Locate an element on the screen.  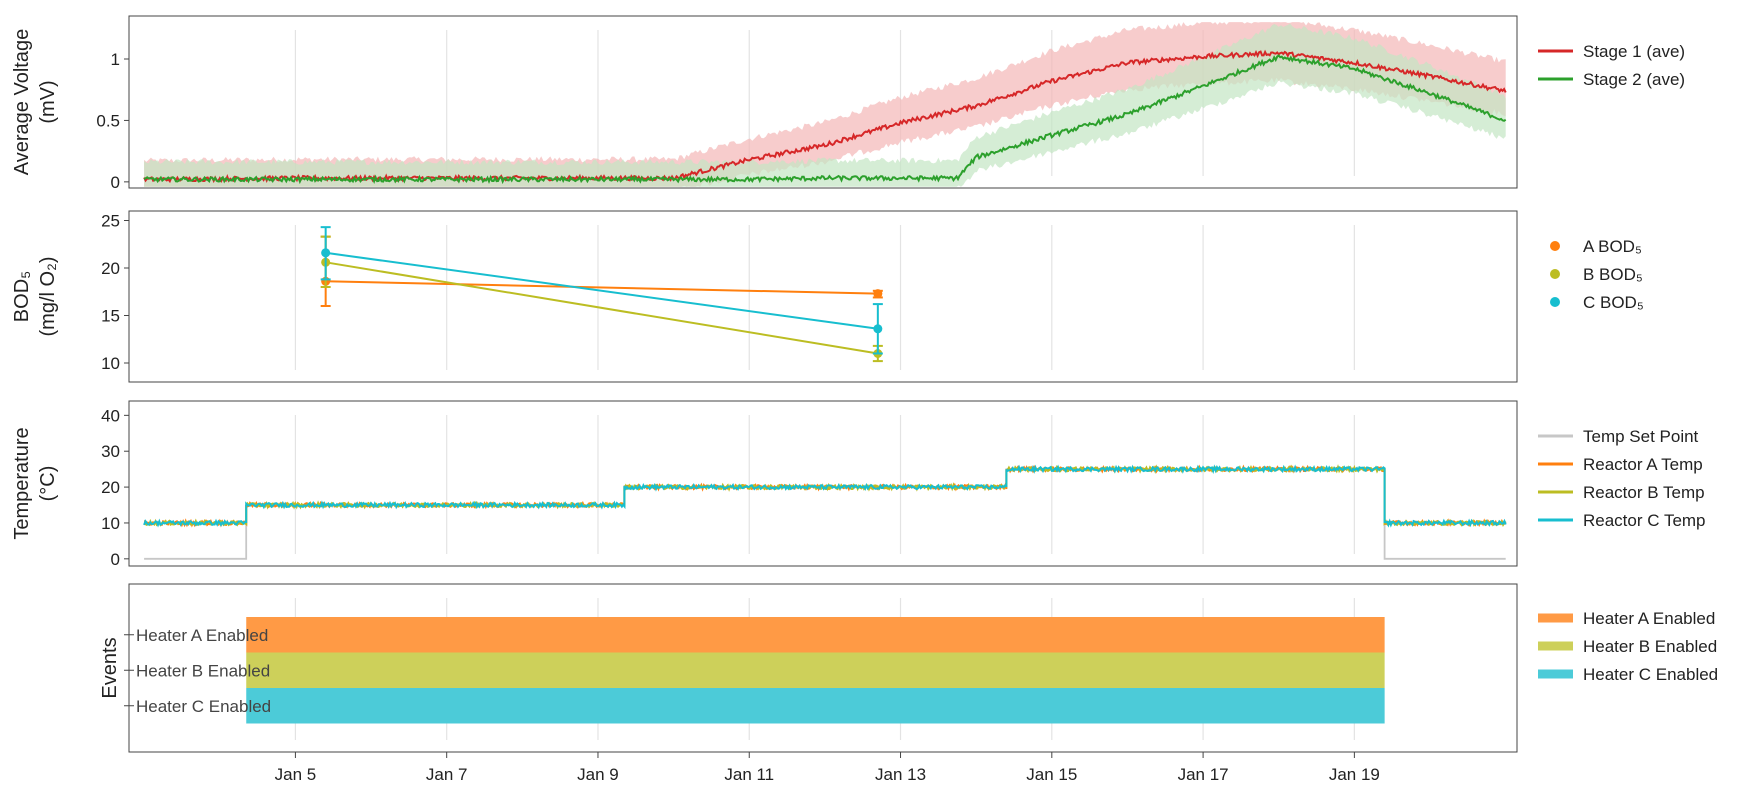
y-tick-label: 0.5 is located at coordinates (108, 120).